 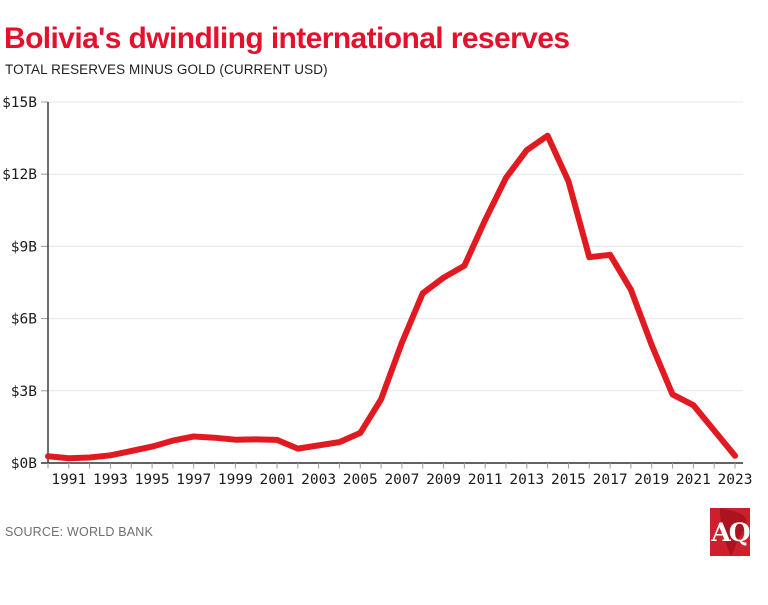 I want to click on x-tick-label: 2011, so click(x=485, y=480).